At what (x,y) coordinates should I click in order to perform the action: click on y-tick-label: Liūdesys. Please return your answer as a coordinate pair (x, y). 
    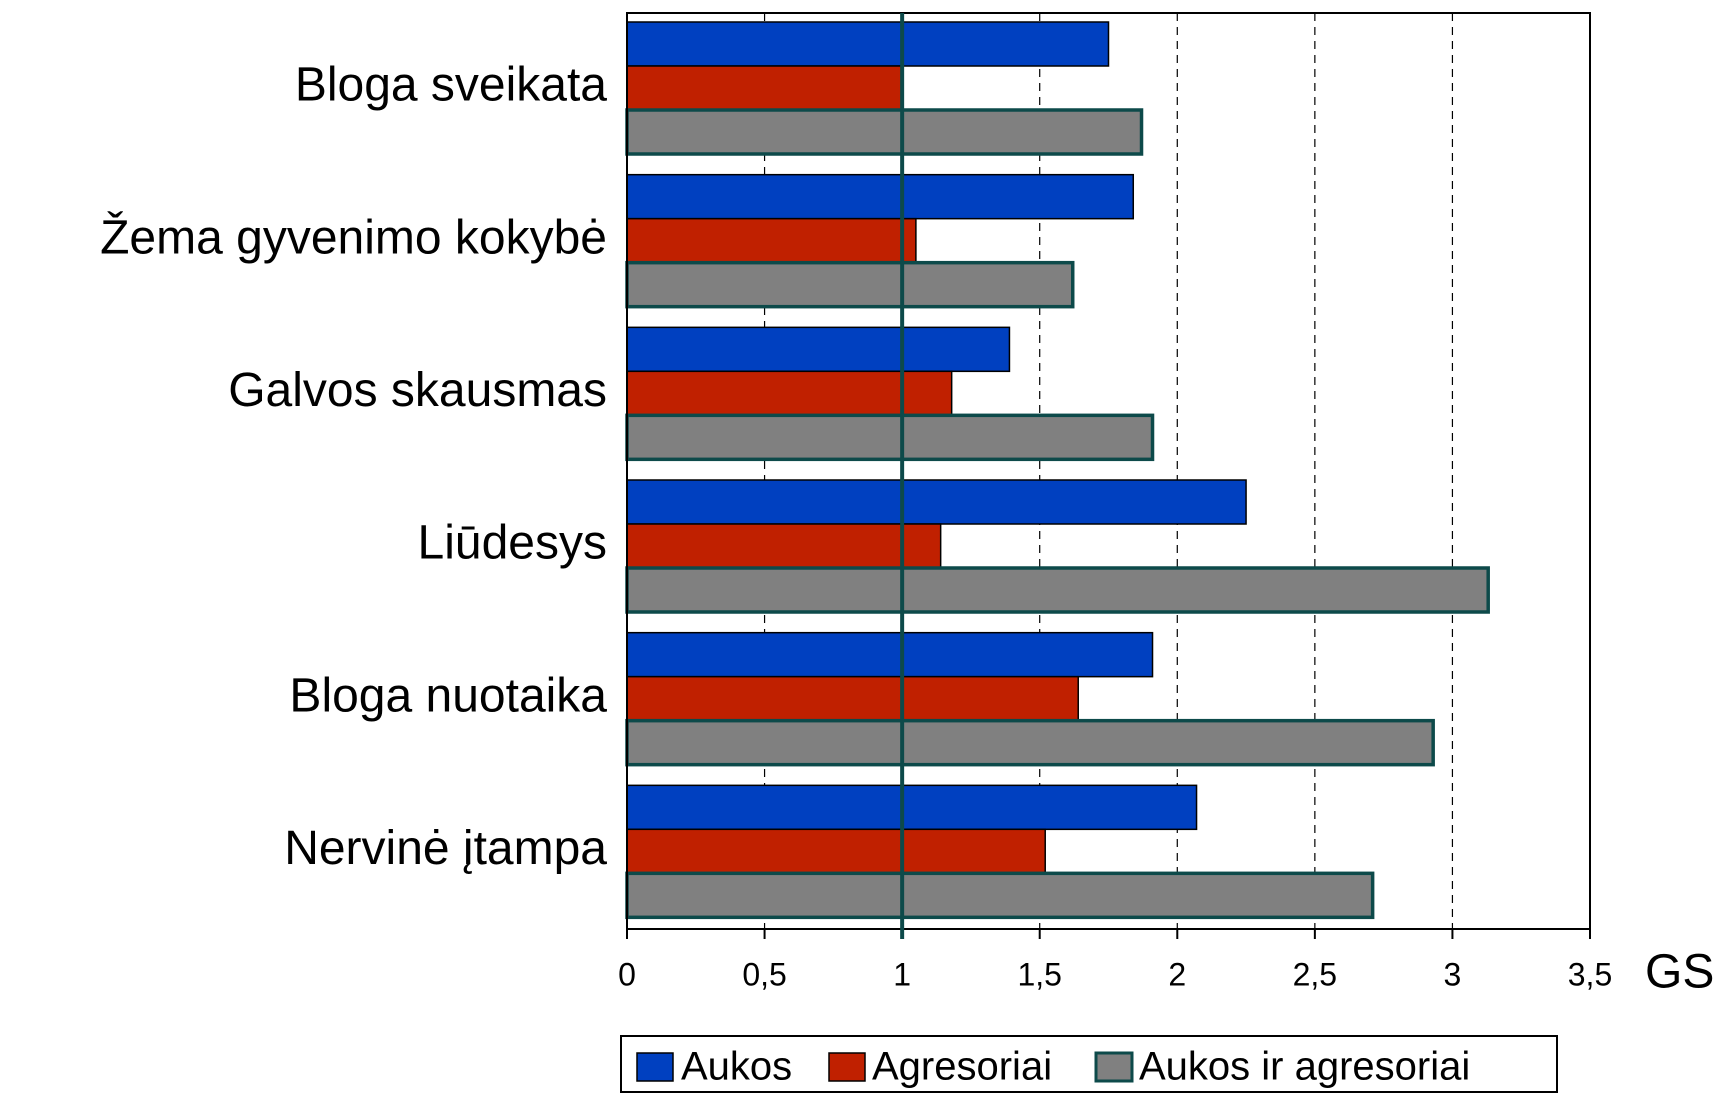
    Looking at the image, I should click on (512, 543).